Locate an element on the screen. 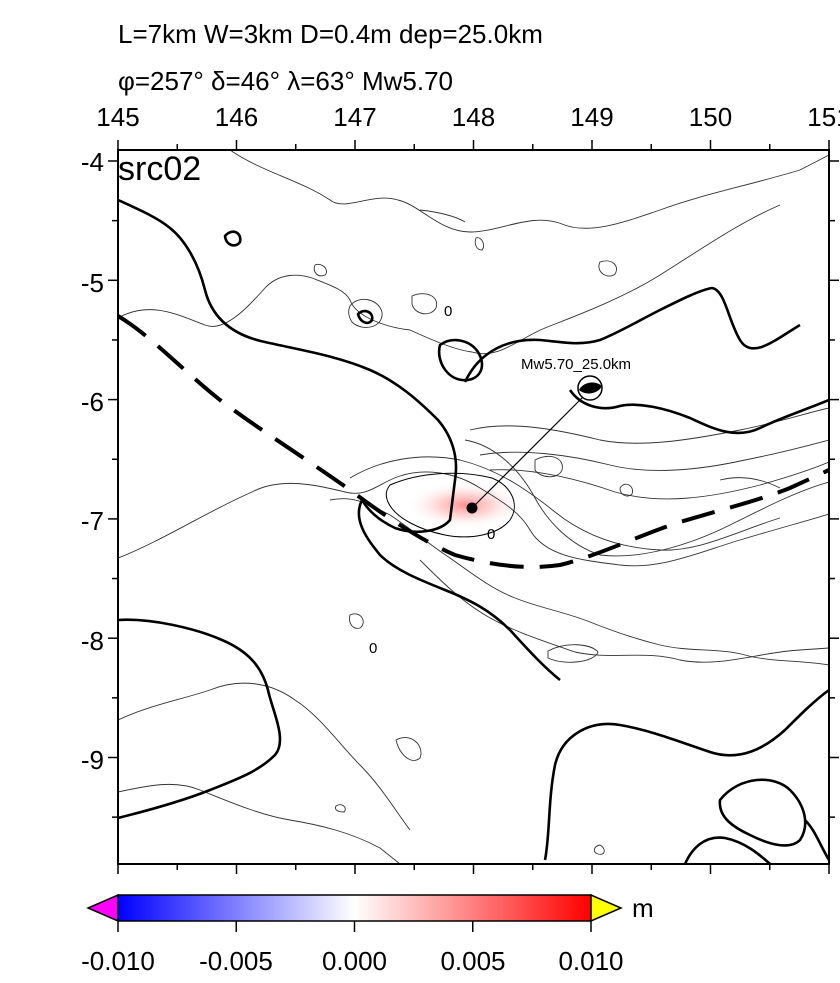 This screenshot has width=840, height=983. x-tick-label: 151 is located at coordinates (823, 117).